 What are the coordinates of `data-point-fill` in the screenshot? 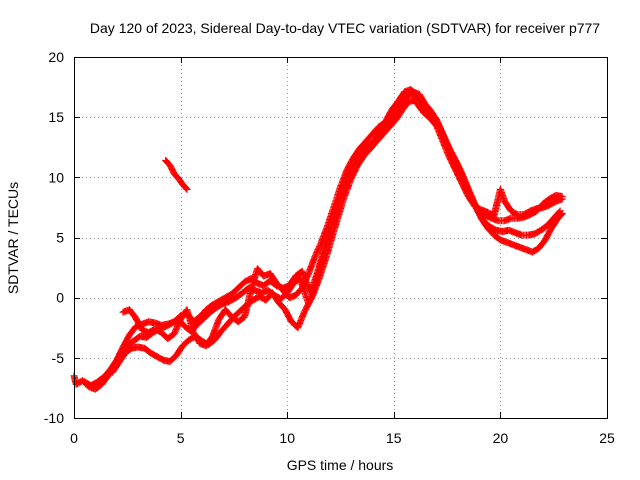 It's located at (176, 174).